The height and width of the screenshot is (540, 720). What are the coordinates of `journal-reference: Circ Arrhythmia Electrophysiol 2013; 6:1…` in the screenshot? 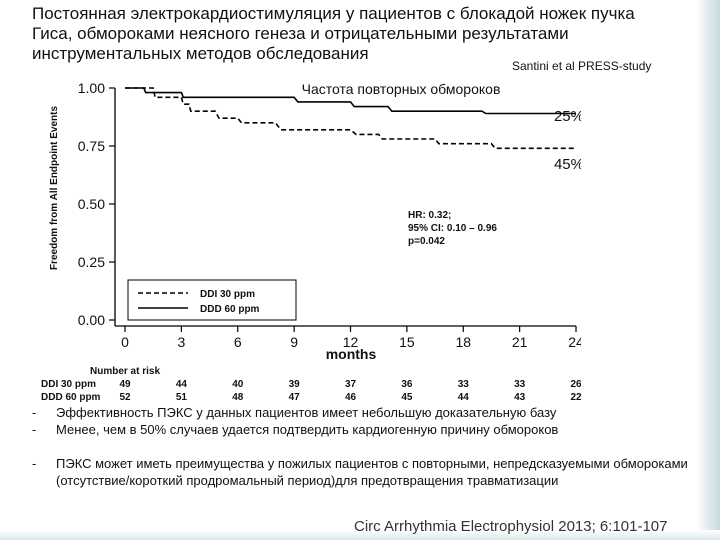 It's located at (511, 526).